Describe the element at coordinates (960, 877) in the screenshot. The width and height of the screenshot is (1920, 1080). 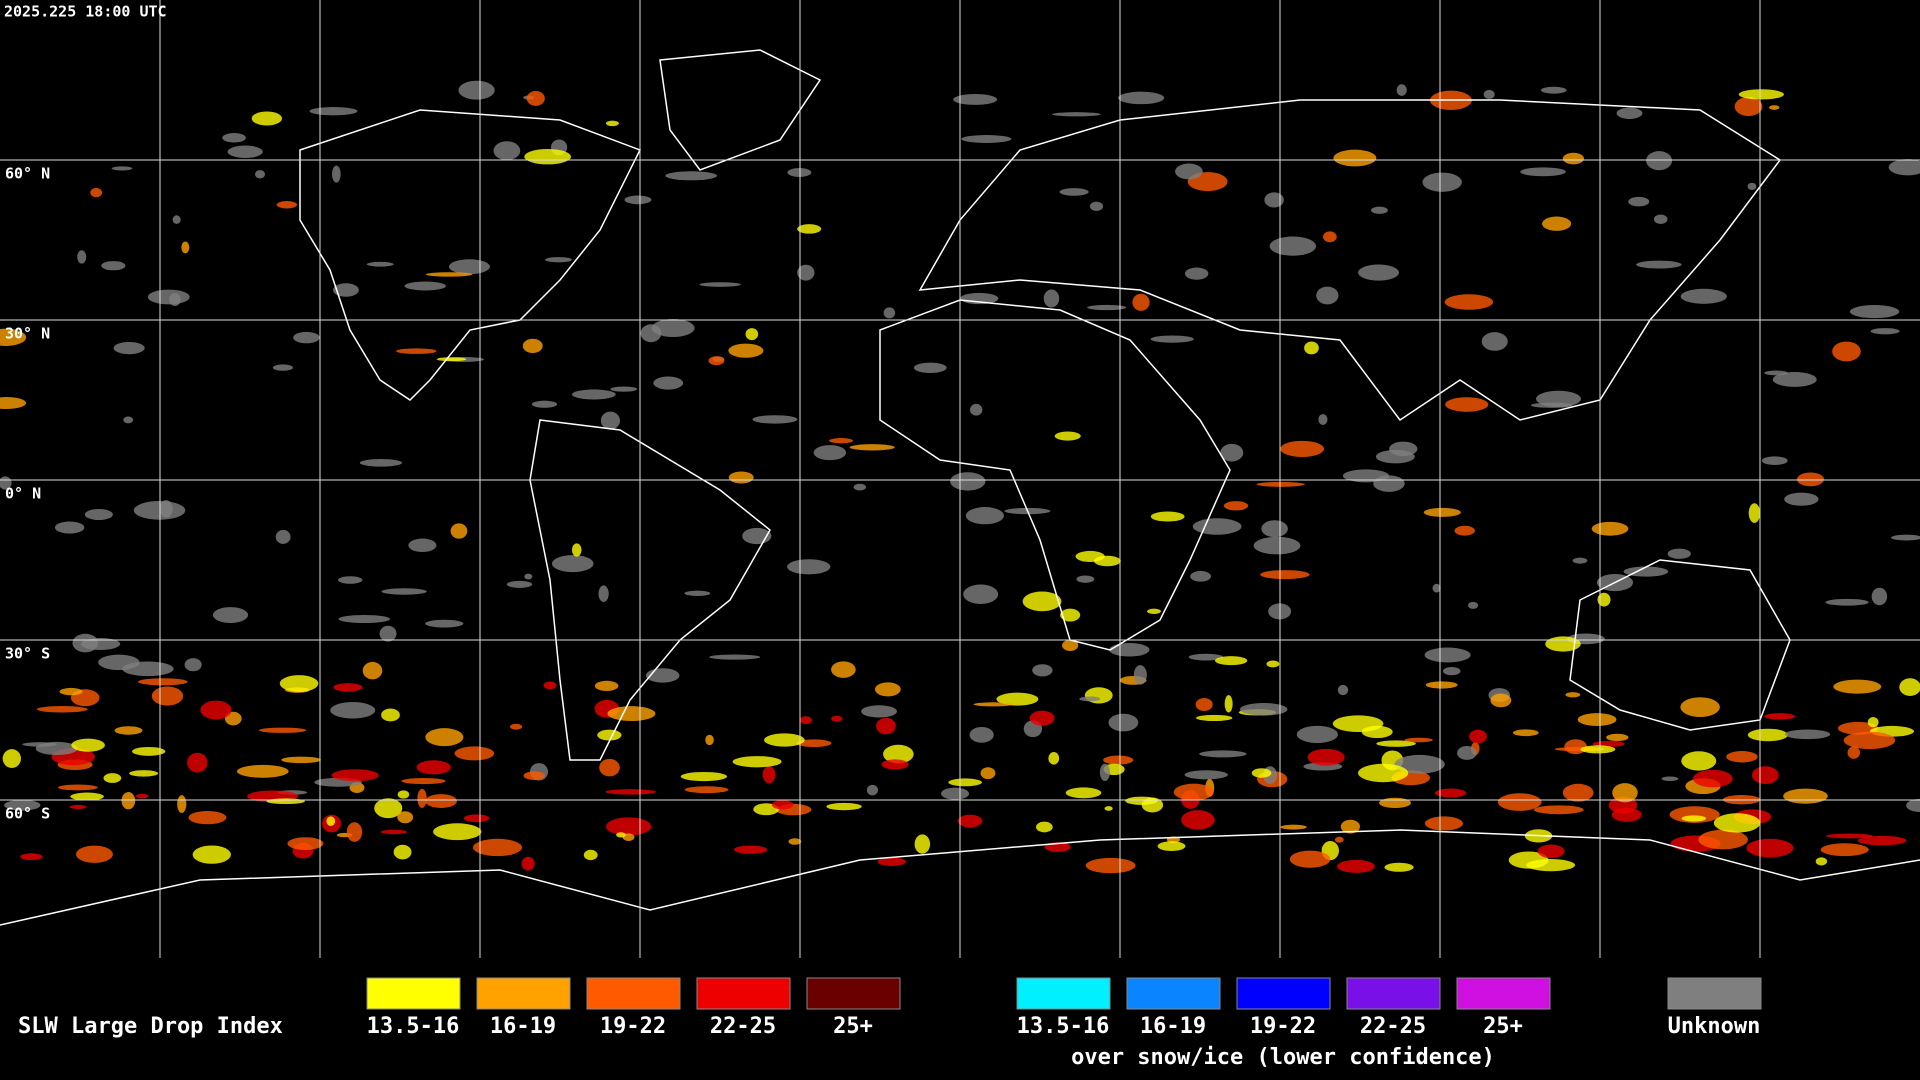
I see `antarctica` at that location.